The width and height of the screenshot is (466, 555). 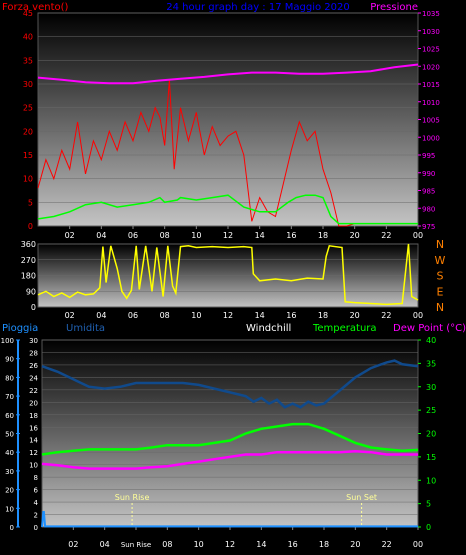 I want to click on pressure-series-line, so click(x=228, y=74).